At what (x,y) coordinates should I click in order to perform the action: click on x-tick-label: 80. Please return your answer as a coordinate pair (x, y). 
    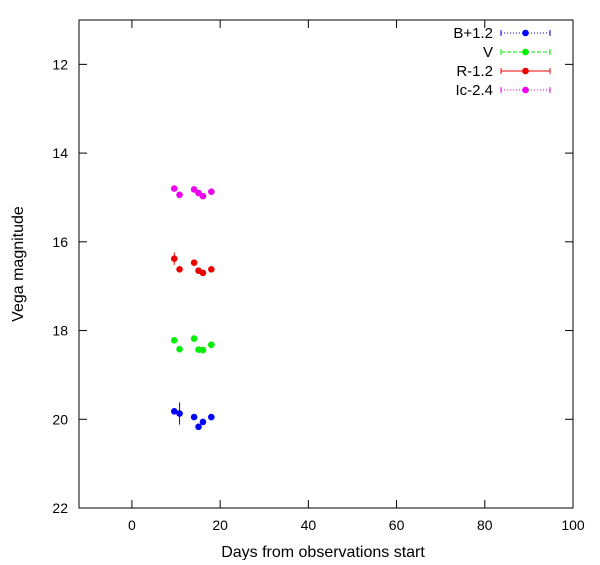
    Looking at the image, I should click on (485, 525).